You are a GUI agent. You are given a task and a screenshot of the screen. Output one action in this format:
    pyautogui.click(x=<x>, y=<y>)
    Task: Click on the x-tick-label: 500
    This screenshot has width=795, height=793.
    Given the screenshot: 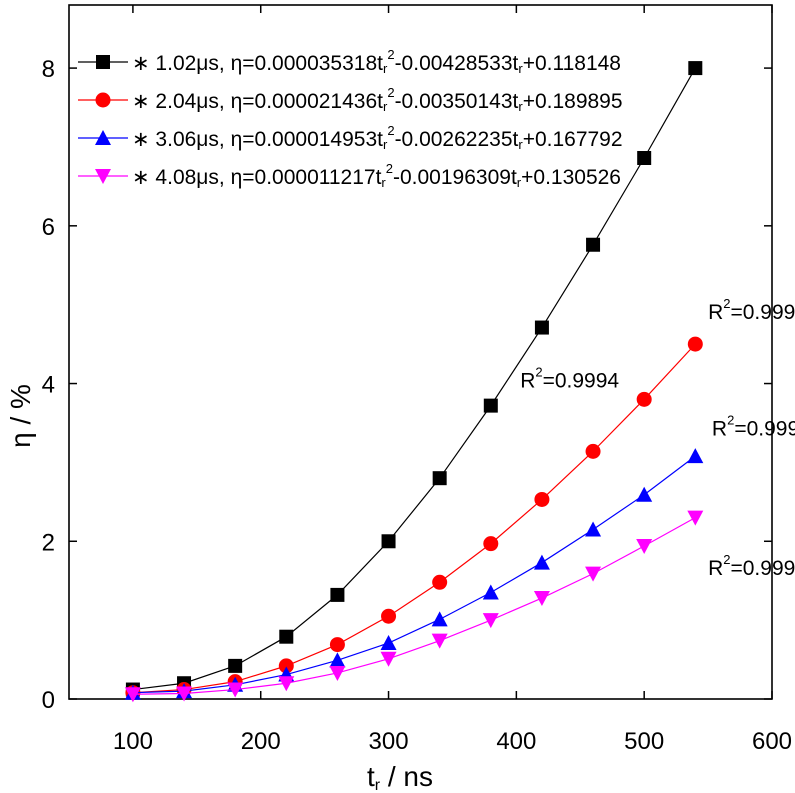 What is the action you would take?
    pyautogui.click(x=644, y=741)
    